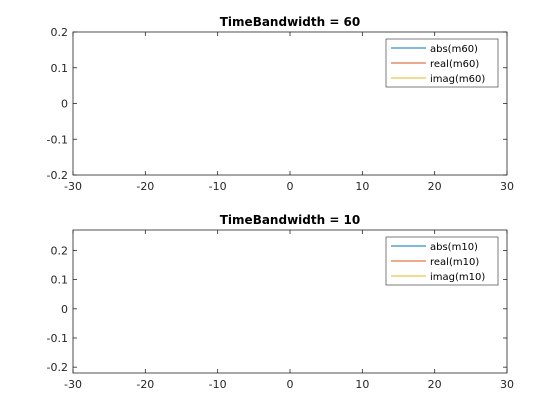  I want to click on legend: abs(m10) real(m10) imag(m10), so click(442, 261).